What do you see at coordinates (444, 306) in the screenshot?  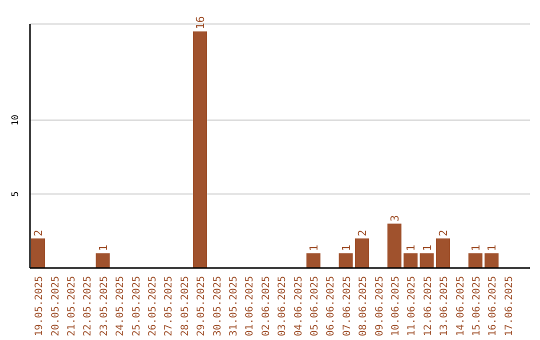 I see `x-tick-label: 13.06.2025` at bounding box center [444, 306].